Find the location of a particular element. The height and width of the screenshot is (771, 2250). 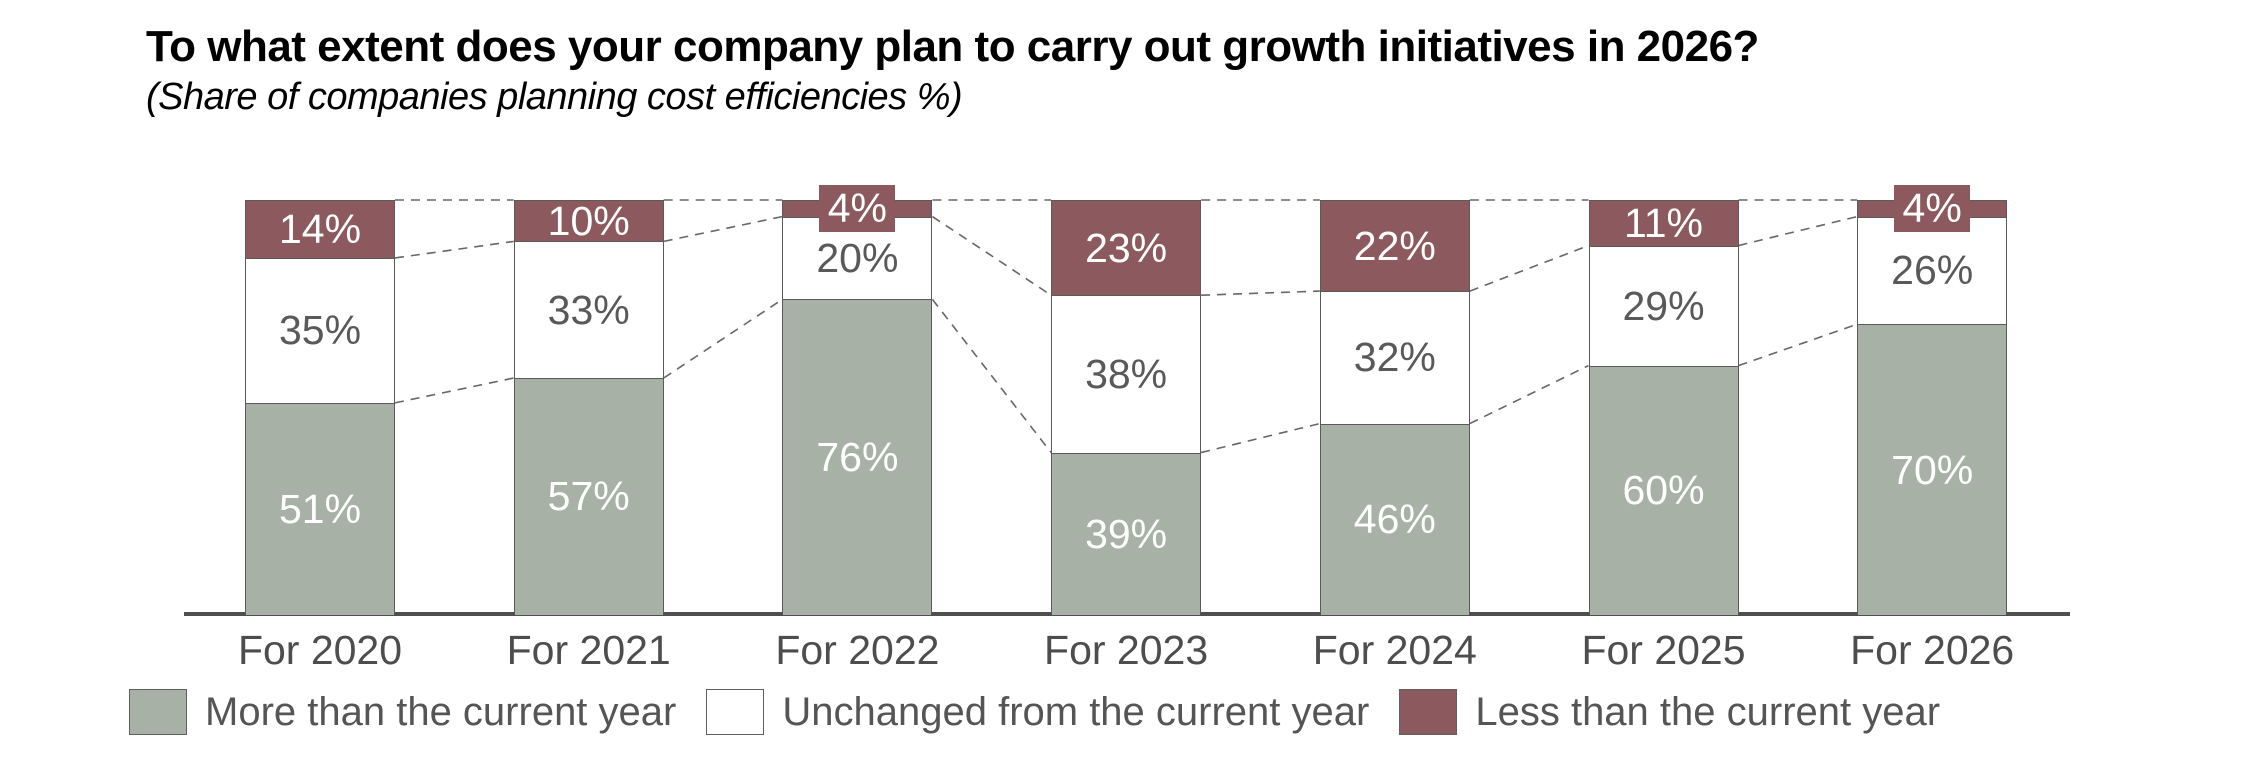

value-label: 39% is located at coordinates (1126, 533).